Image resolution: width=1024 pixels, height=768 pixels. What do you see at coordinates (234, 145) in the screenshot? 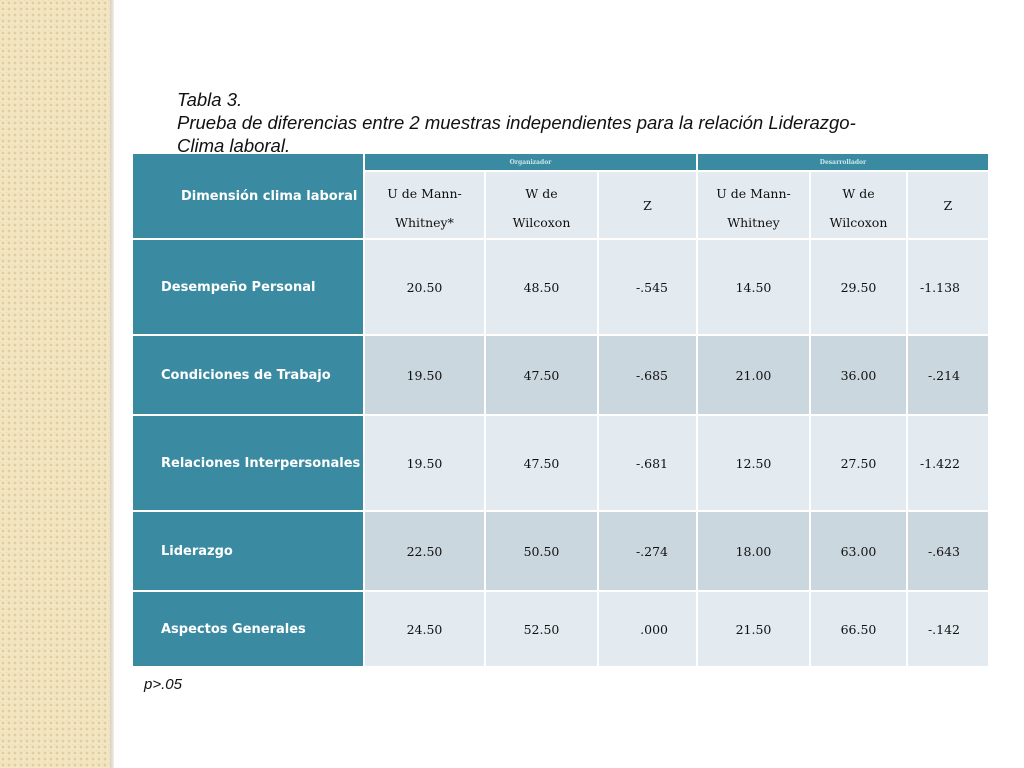
I see `table-title-line-2: Clima laboral.` at bounding box center [234, 145].